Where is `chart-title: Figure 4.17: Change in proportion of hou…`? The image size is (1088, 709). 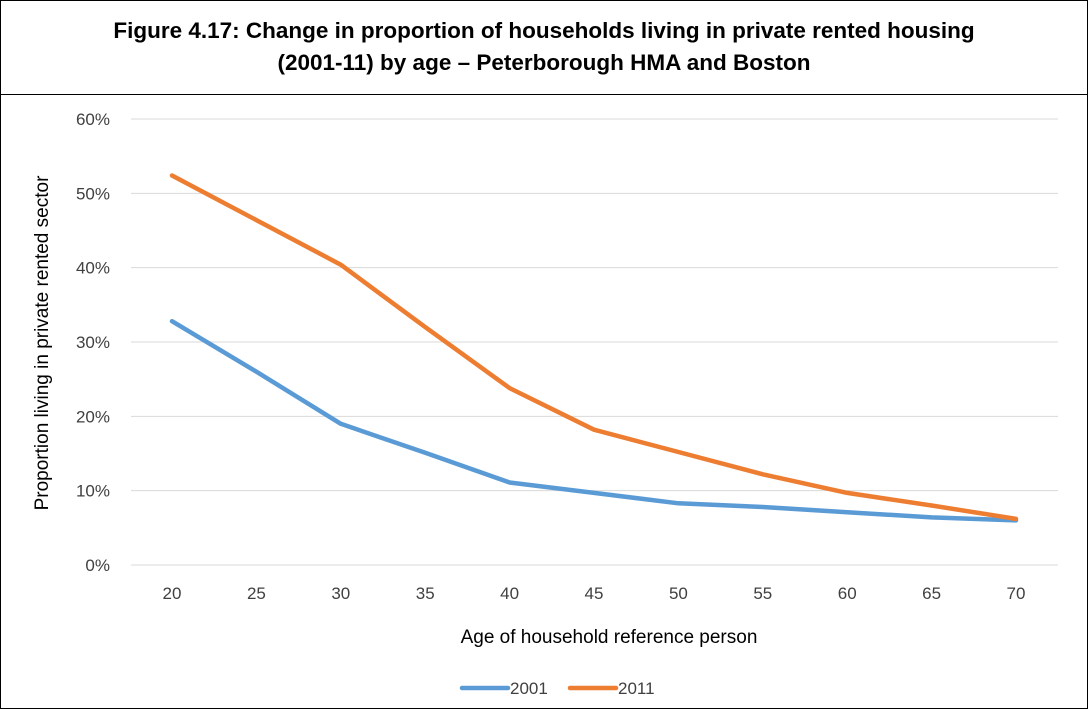 chart-title: Figure 4.17: Change in proportion of hou… is located at coordinates (544, 47).